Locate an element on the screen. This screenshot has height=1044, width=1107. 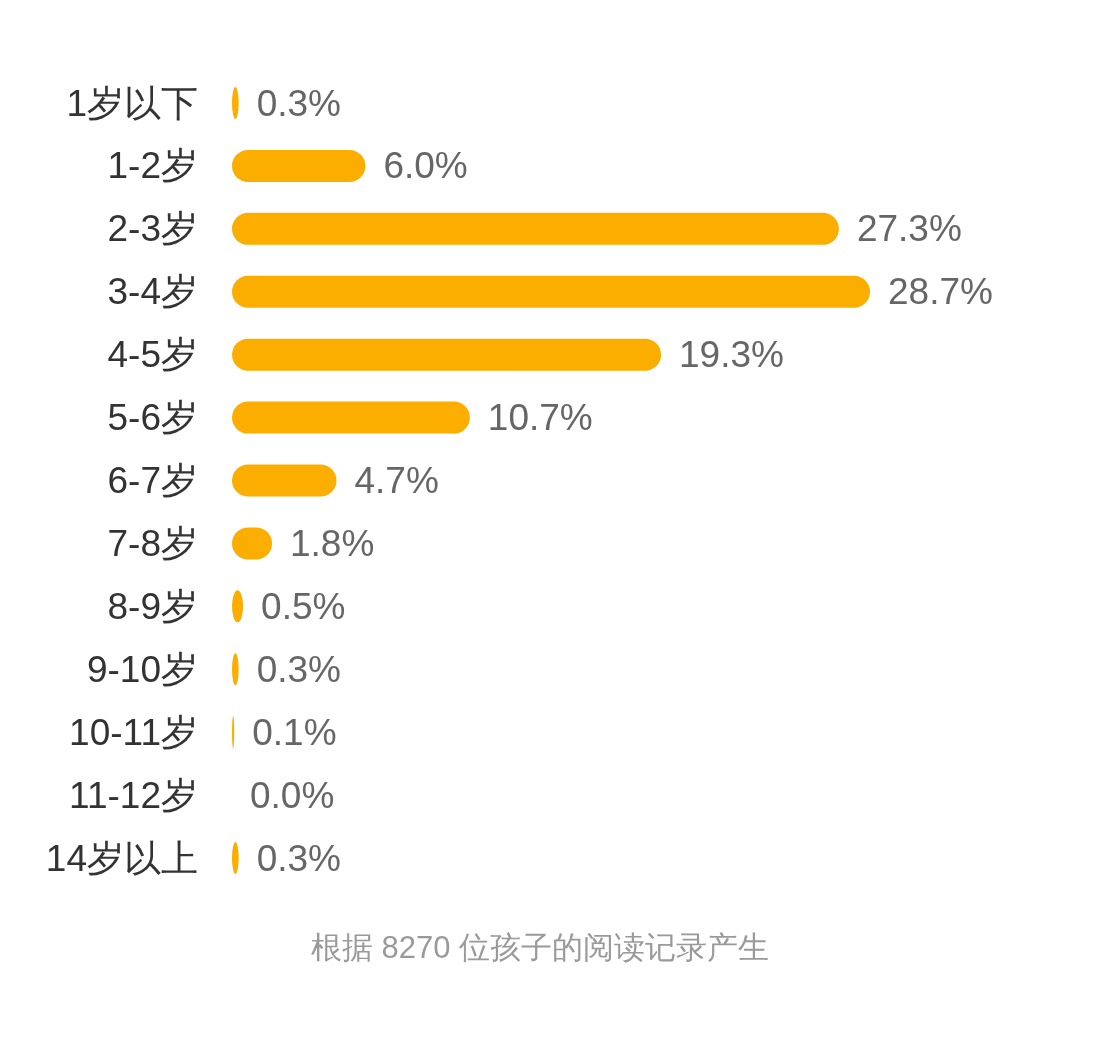
y-tick-label: 14岁以上 is located at coordinates (121, 858).